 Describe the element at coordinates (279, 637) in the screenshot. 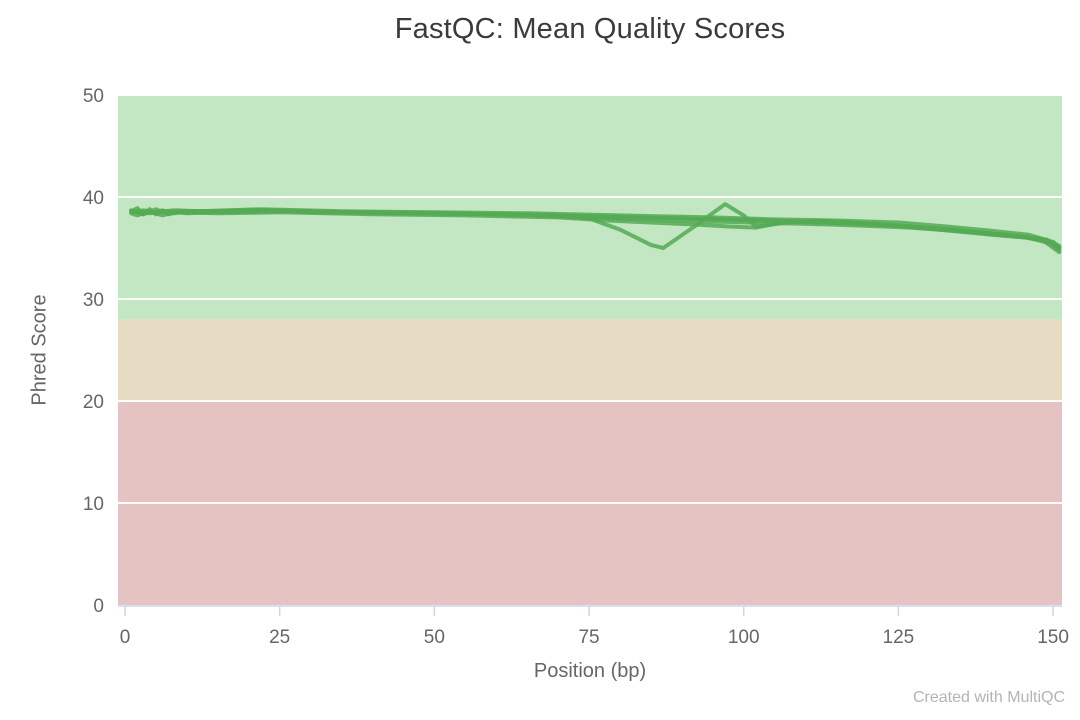

I see `x-tick-label: 25` at that location.